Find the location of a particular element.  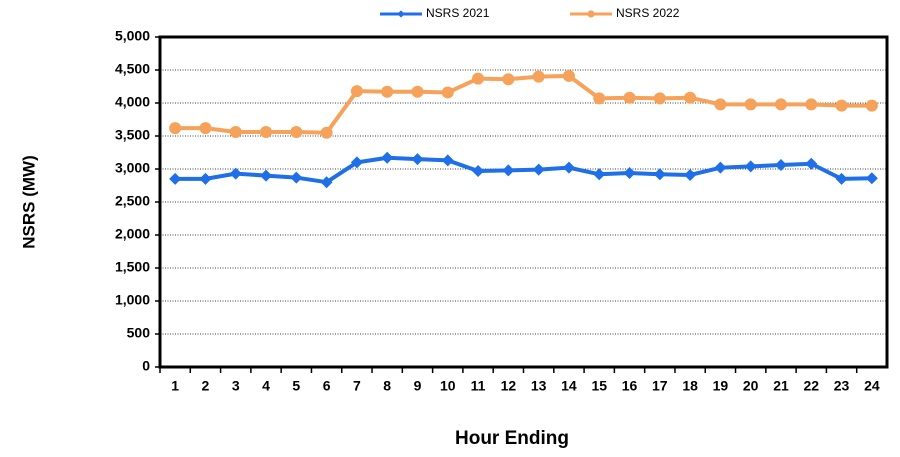

x-tick-label: 4 is located at coordinates (266, 386).